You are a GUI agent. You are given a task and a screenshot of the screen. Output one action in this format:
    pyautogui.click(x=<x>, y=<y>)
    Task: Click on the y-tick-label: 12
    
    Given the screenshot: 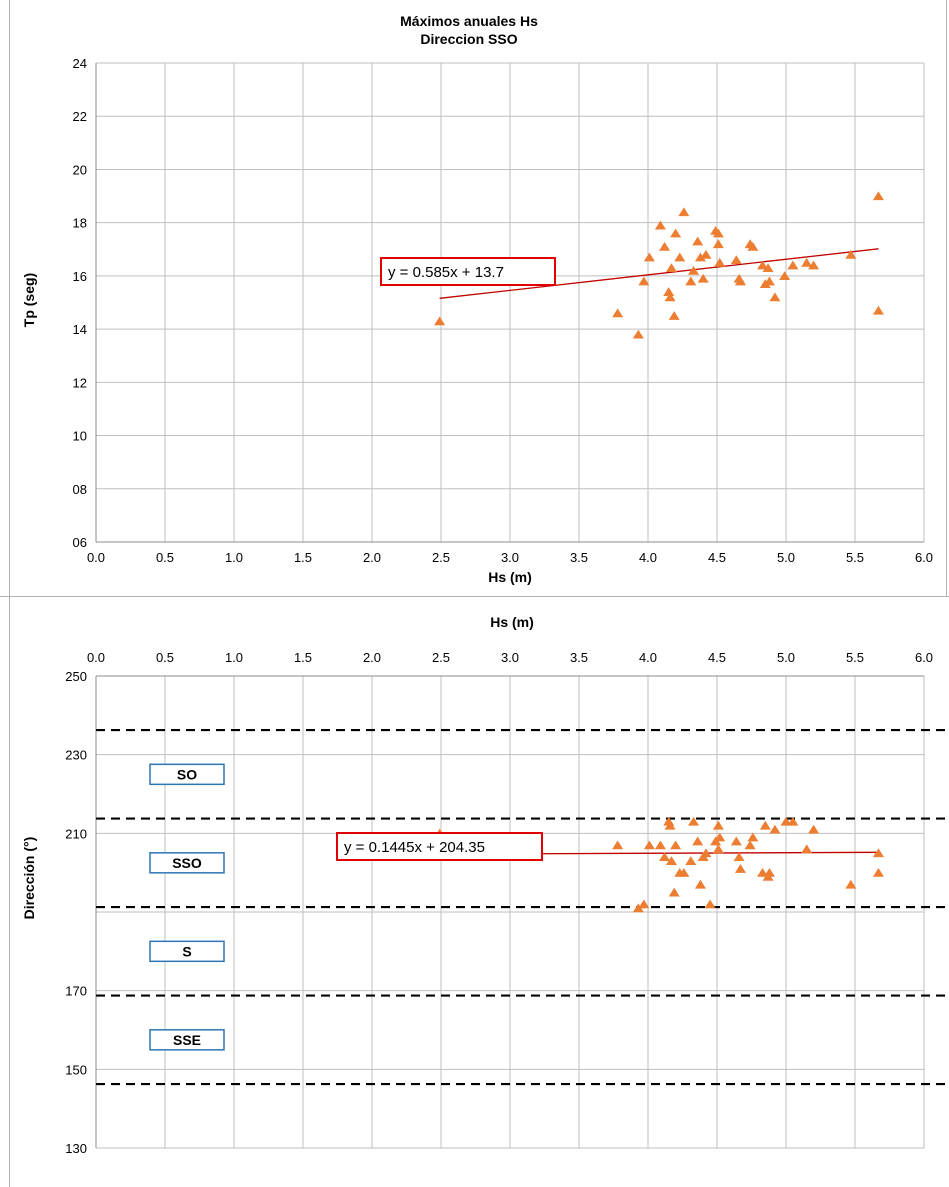 What is the action you would take?
    pyautogui.click(x=80, y=382)
    